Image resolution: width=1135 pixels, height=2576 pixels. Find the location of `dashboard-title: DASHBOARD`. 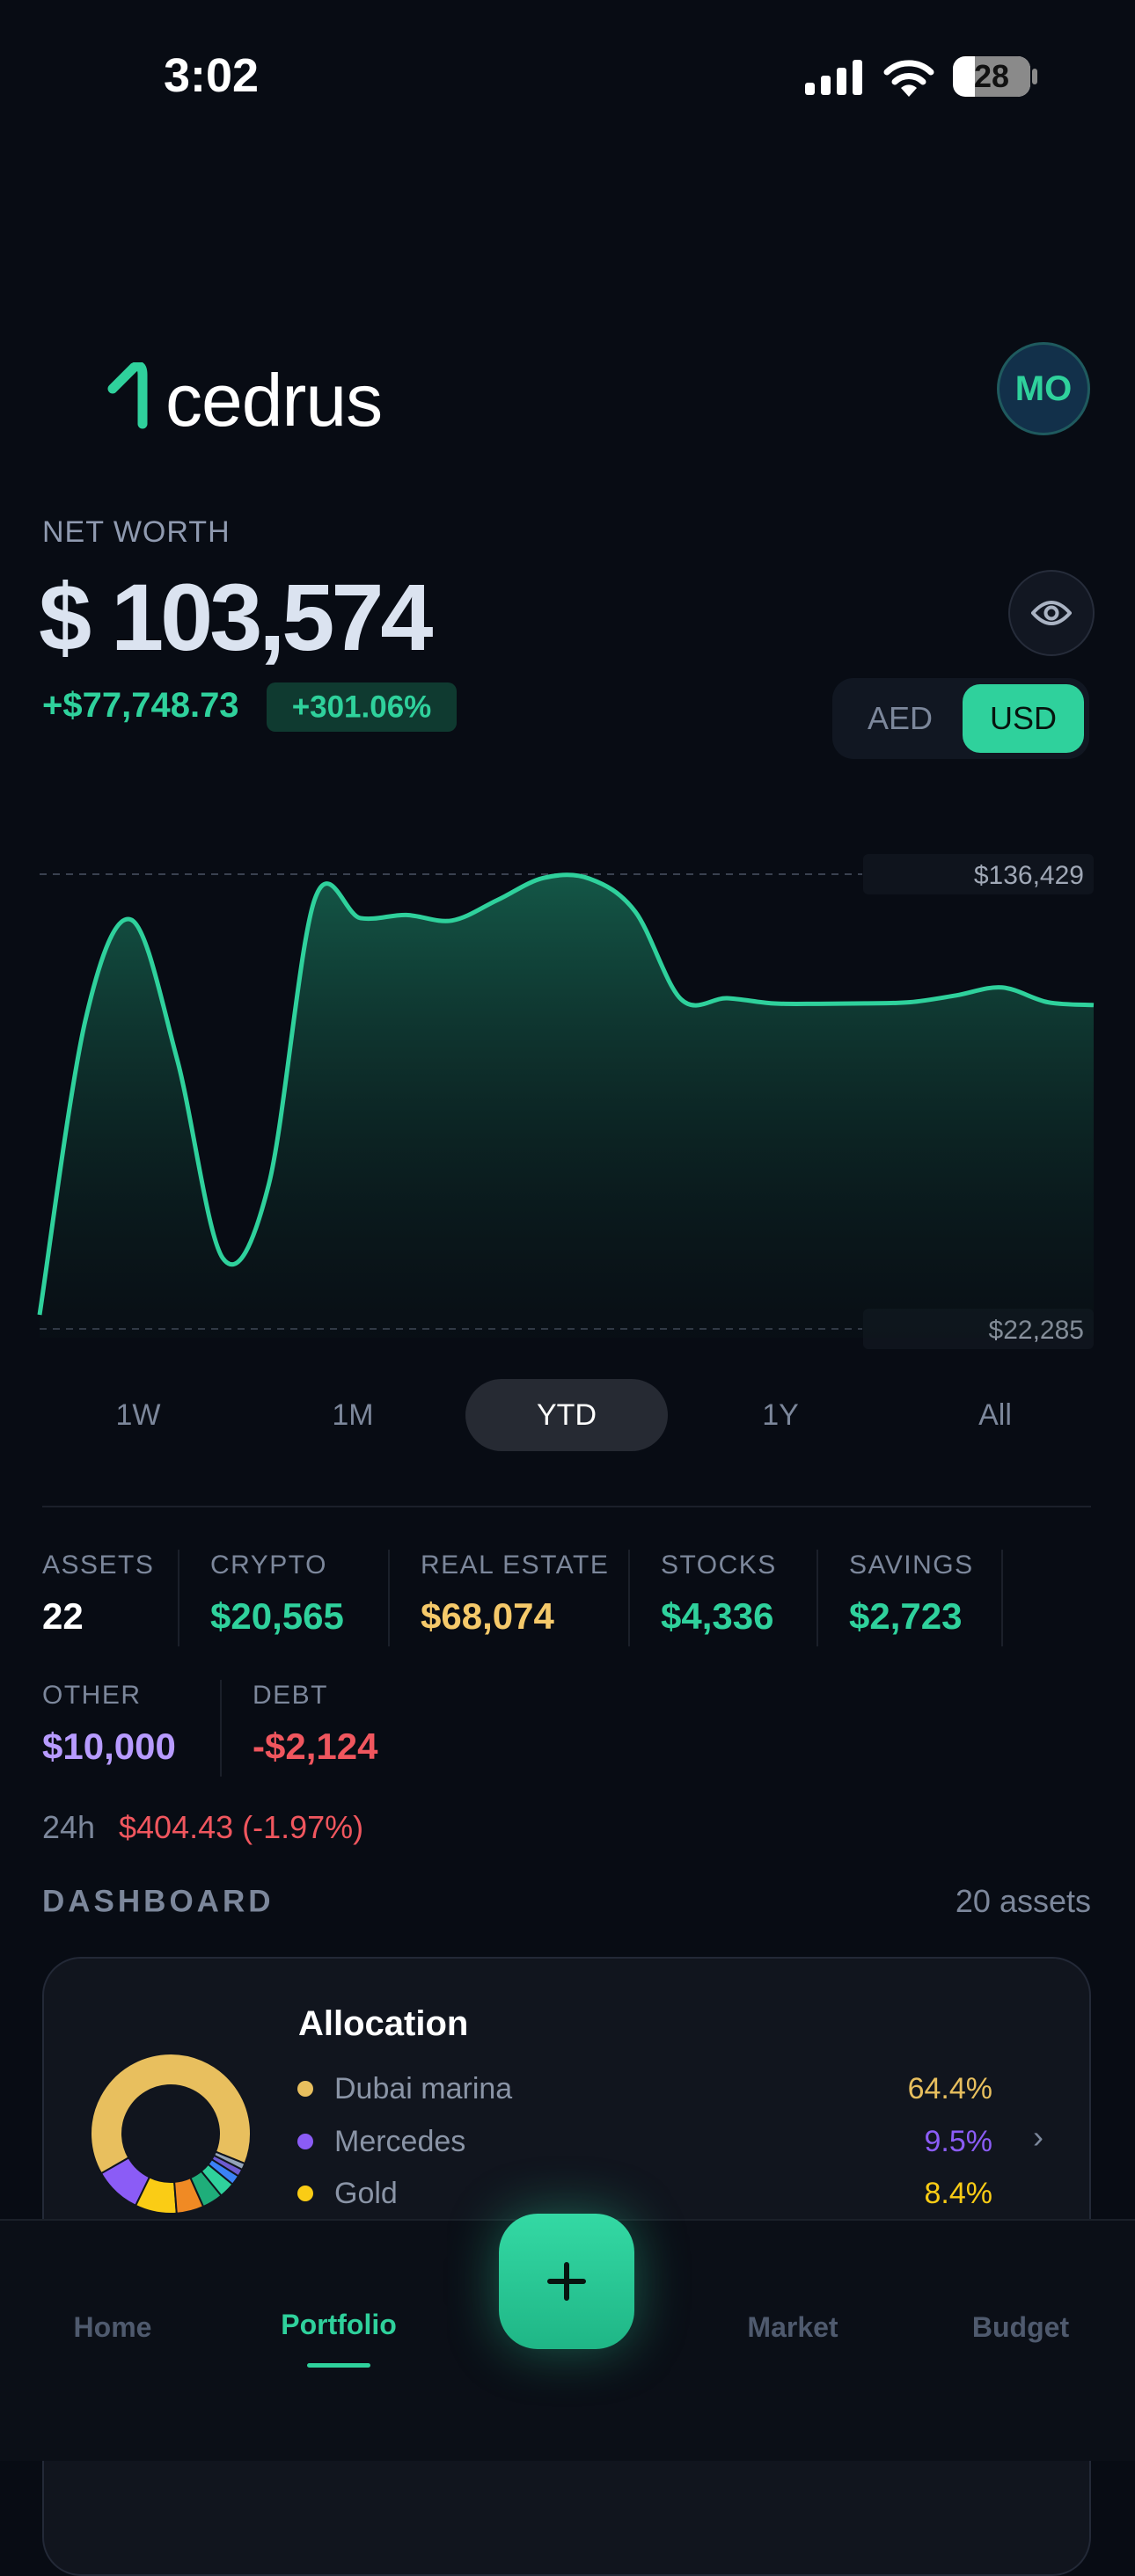

dashboard-title: DASHBOARD is located at coordinates (158, 1901).